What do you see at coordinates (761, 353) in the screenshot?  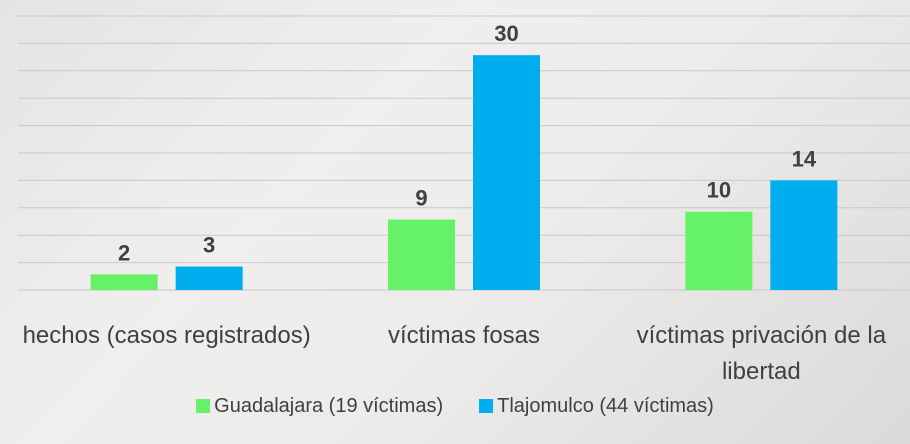 I see `x-tick-label: víctimas privación de la libertad` at bounding box center [761, 353].